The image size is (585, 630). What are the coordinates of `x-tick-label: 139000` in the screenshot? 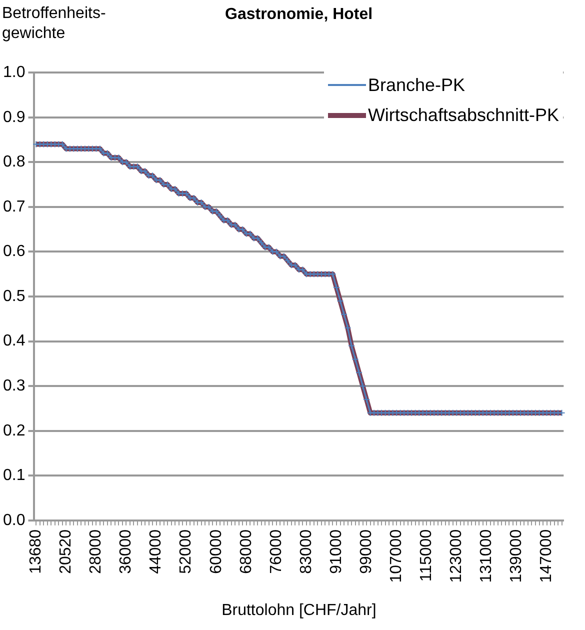 It's located at (517, 556).